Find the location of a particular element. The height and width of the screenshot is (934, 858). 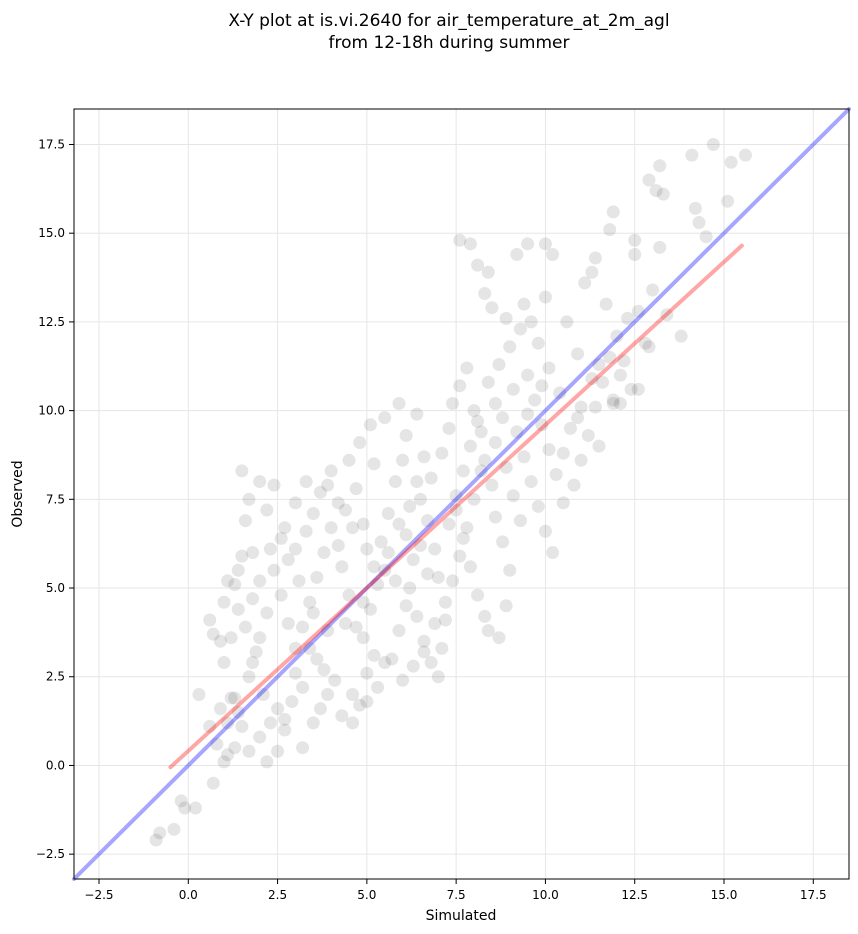

y-axis-ticks: −2.5 0.0 2.5 5.0 7.5 10.0 12.5 15.0 17.5 is located at coordinates (55, 499).